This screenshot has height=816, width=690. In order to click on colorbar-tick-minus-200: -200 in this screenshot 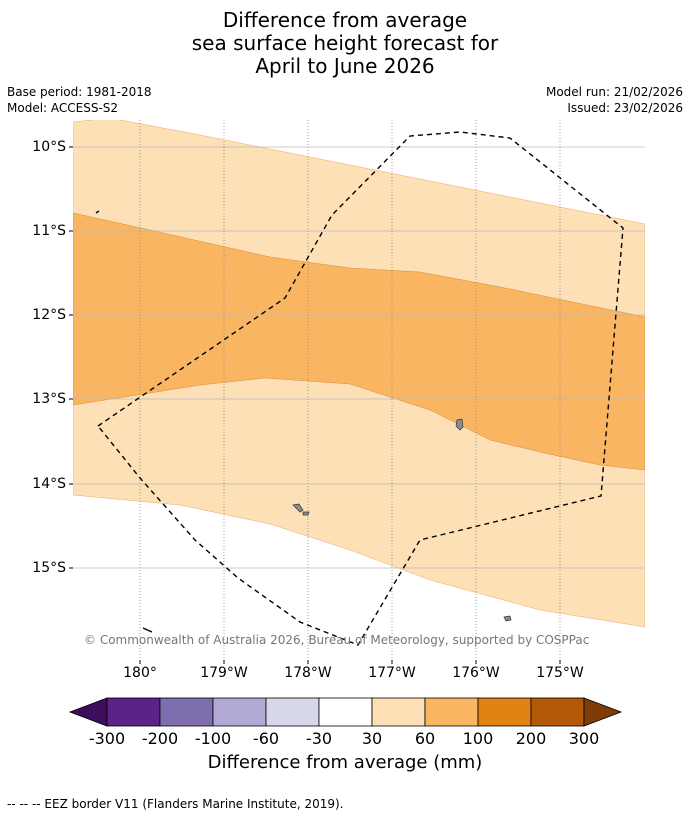, I will do `click(160, 738)`.